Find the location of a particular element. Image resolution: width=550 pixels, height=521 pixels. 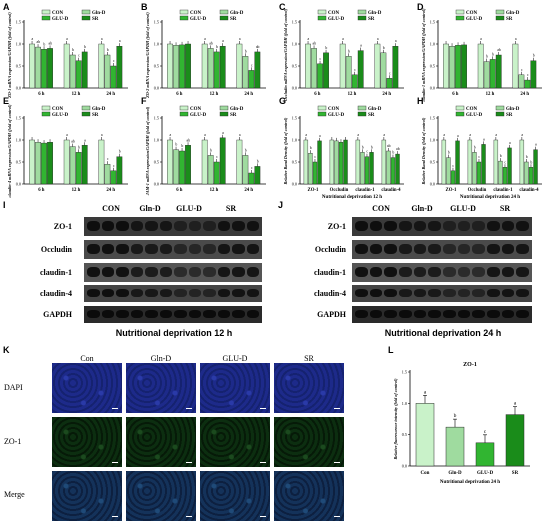

x-label-g: Nutritional deprivation 12 h is located at coordinates (352, 197).